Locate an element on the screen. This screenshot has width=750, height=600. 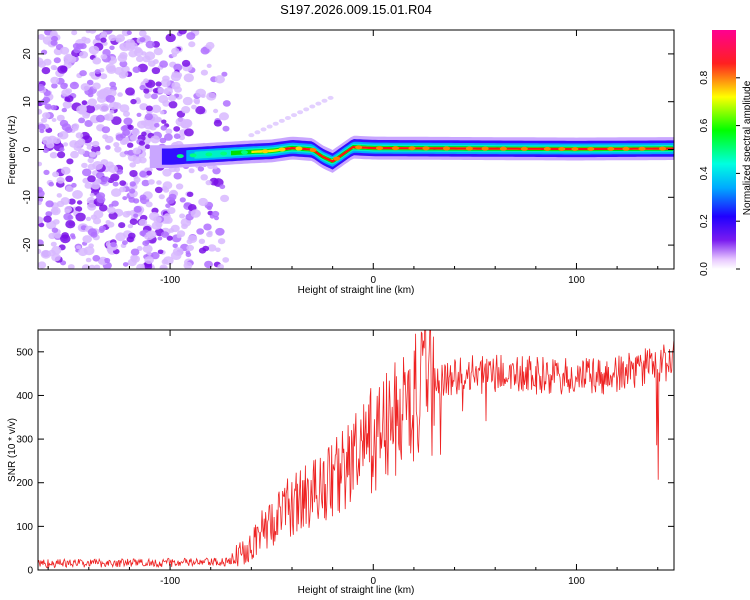
figure-title: S197.2026.009.15.01.R04 is located at coordinates (356, 9).